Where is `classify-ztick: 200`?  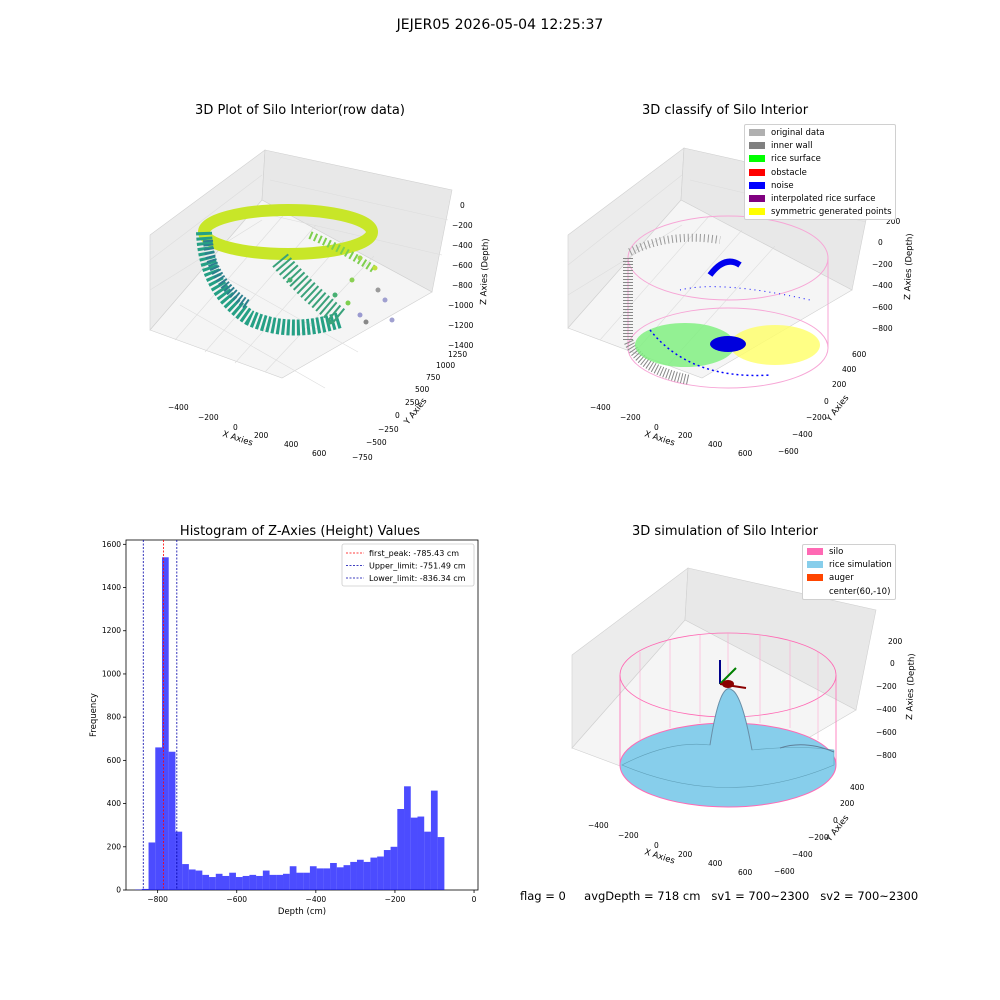 classify-ztick: 200 is located at coordinates (893, 221).